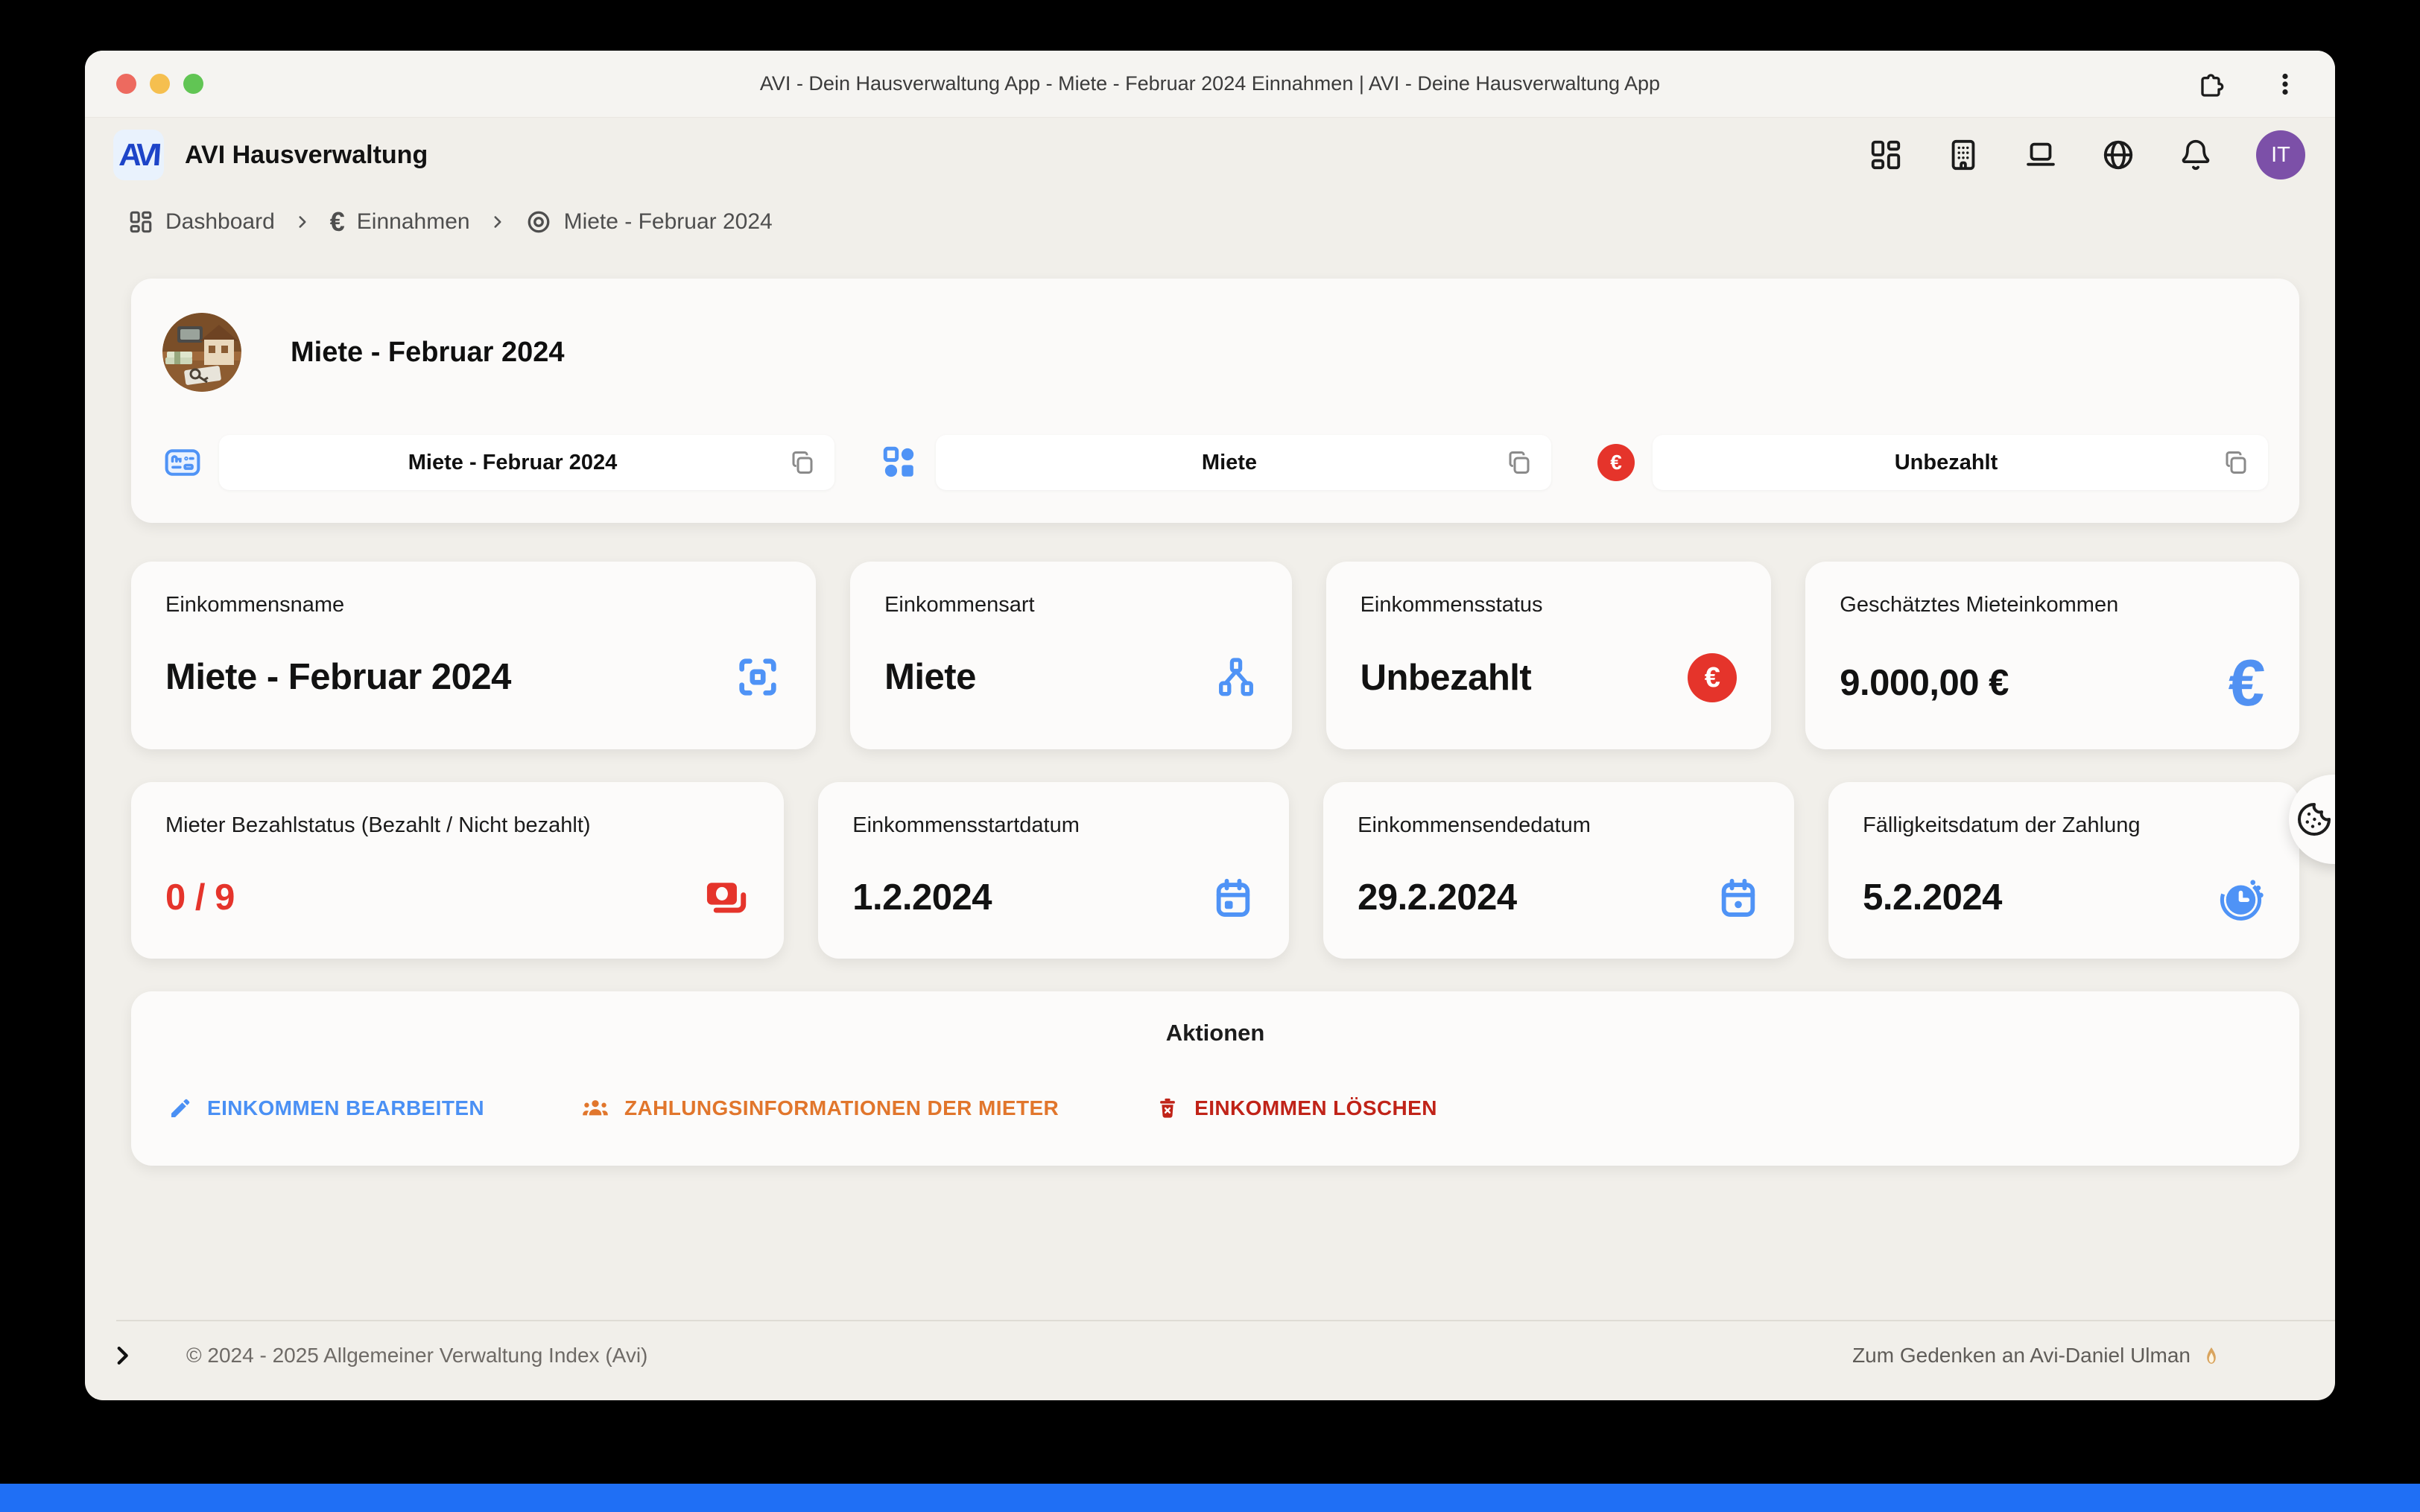 Image resolution: width=2420 pixels, height=1512 pixels. I want to click on user-avatar: IT, so click(2280, 155).